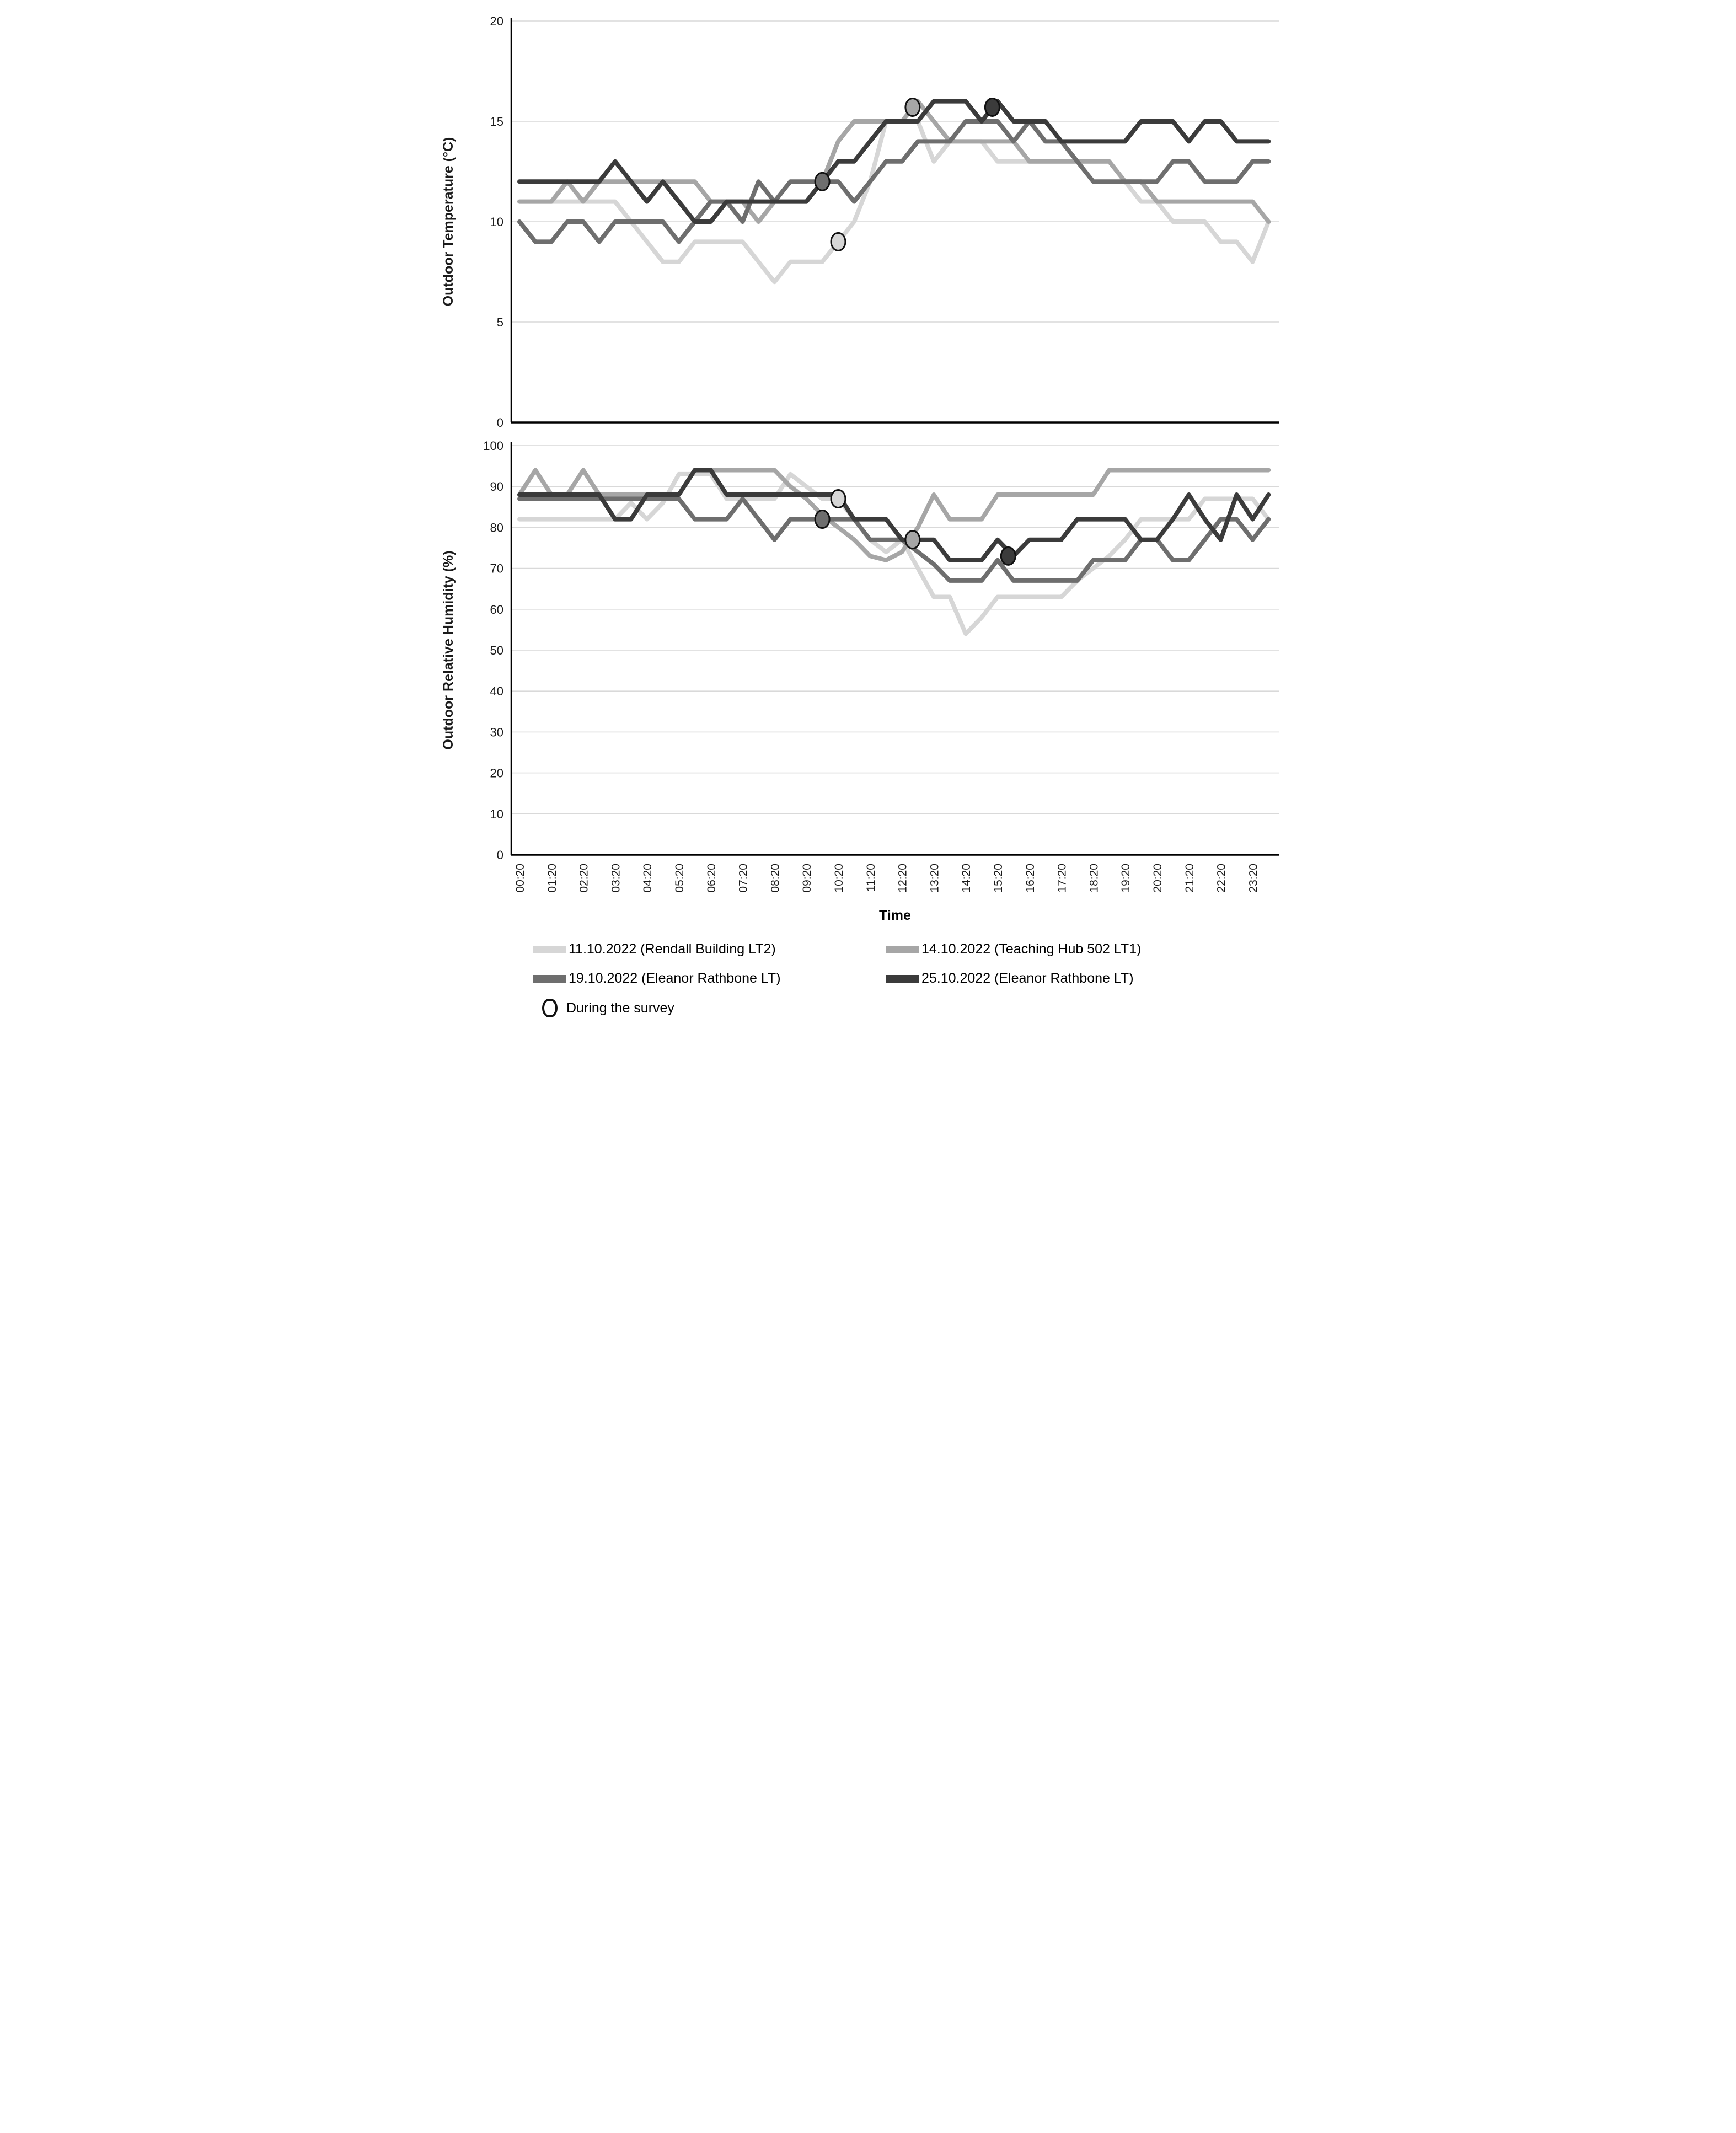  I want to click on x-tick-label: 23:20, so click(1253, 878).